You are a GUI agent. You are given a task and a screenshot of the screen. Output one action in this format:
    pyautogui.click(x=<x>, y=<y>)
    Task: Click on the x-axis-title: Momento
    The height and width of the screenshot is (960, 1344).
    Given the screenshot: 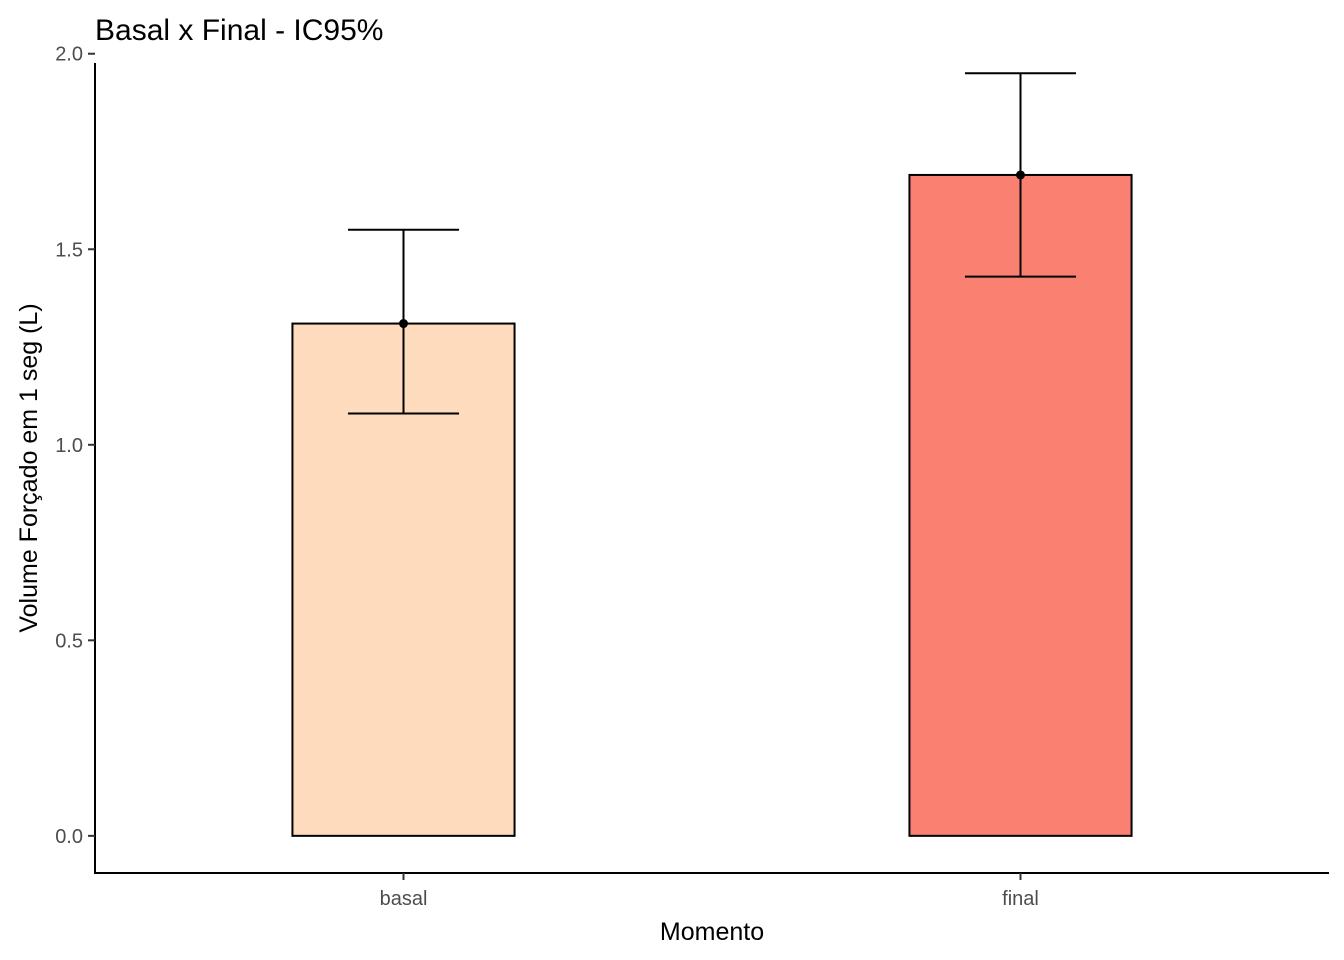 What is the action you would take?
    pyautogui.click(x=712, y=932)
    